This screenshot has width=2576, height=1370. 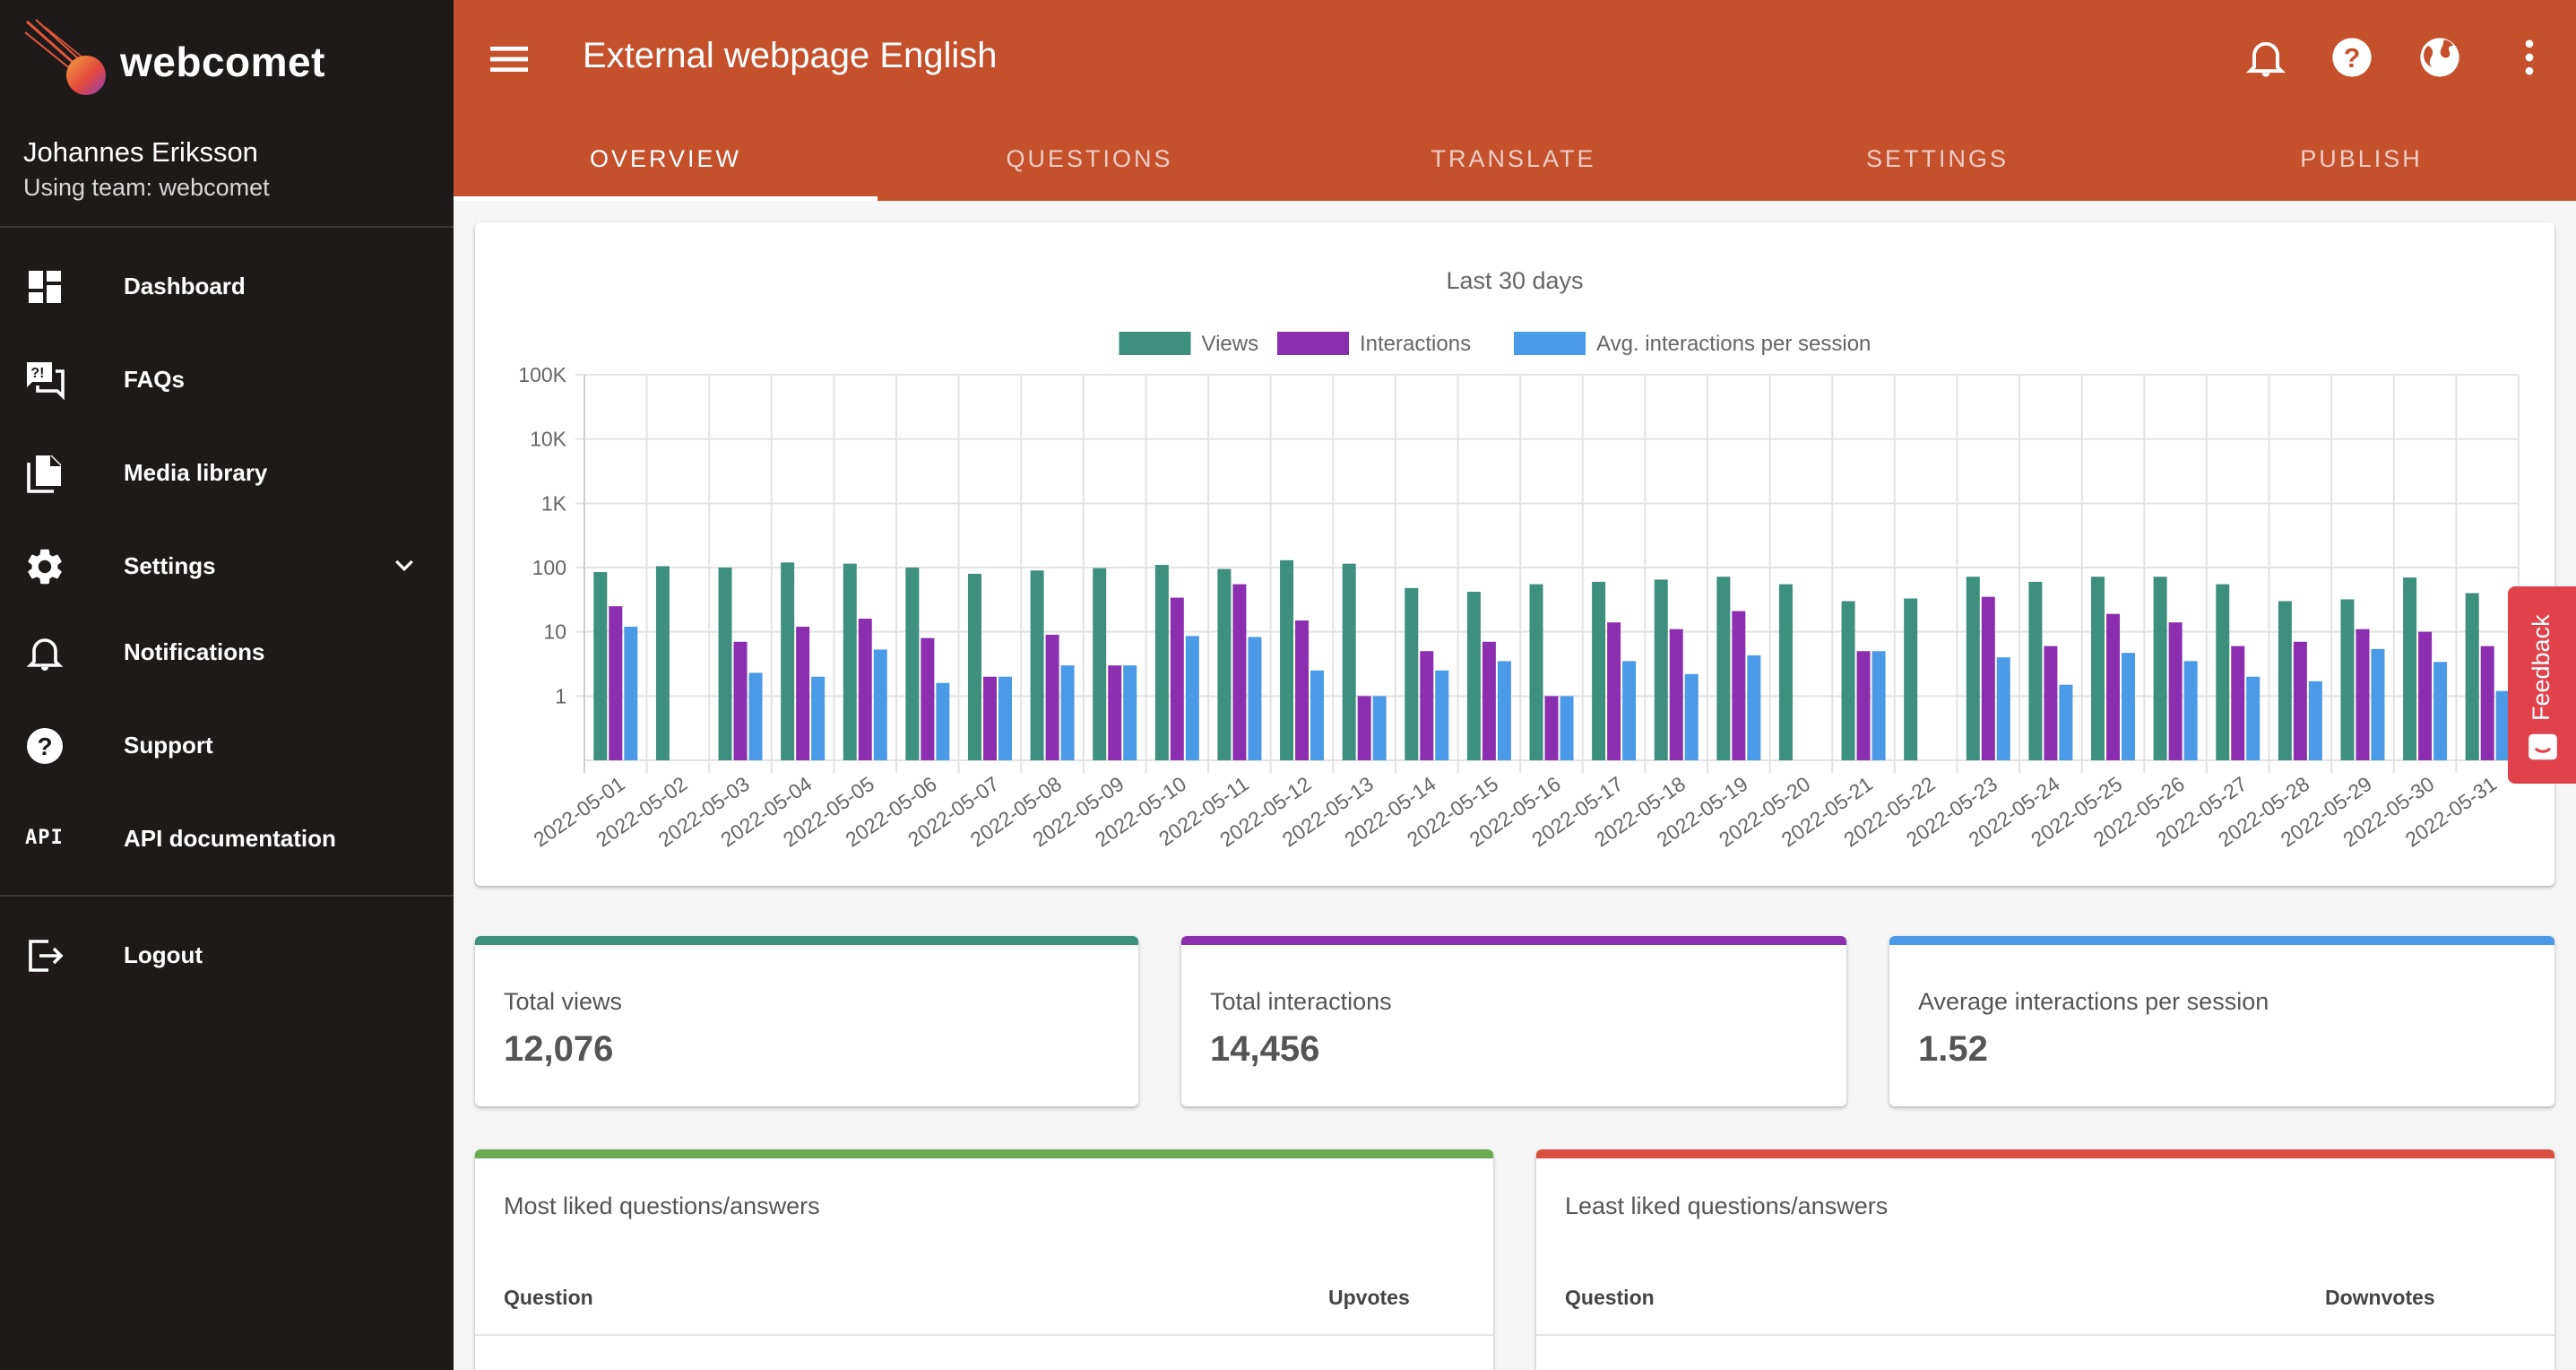 I want to click on column-header-upvotes: Upvotes, so click(x=1369, y=1297).